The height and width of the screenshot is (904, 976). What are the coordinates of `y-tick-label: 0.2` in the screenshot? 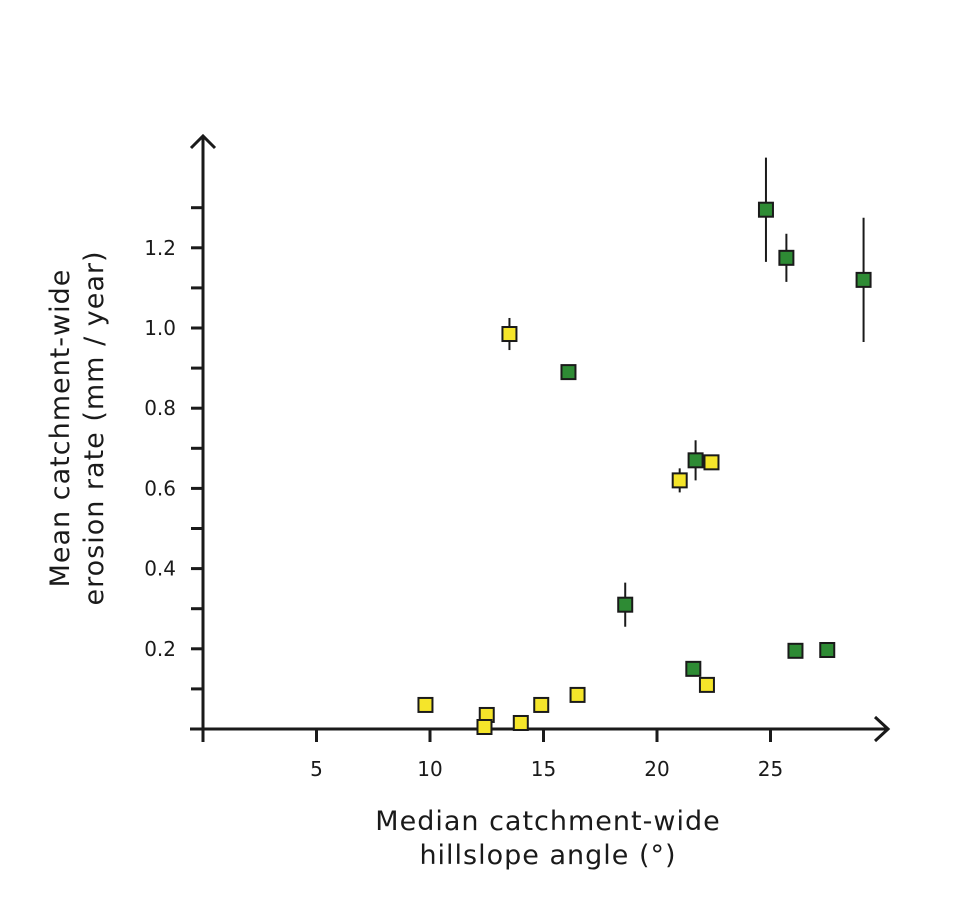 It's located at (160, 649).